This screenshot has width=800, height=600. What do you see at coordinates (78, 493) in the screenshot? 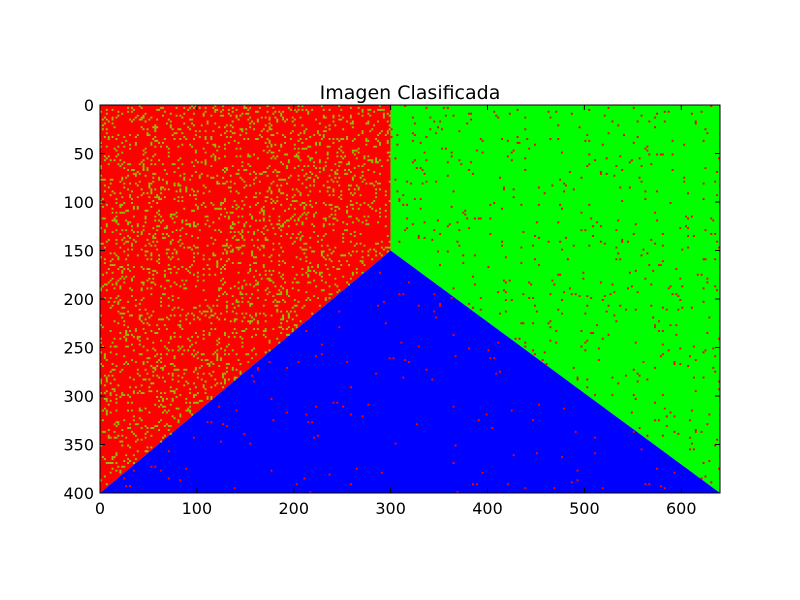
I see `y-tick-label: 400` at bounding box center [78, 493].